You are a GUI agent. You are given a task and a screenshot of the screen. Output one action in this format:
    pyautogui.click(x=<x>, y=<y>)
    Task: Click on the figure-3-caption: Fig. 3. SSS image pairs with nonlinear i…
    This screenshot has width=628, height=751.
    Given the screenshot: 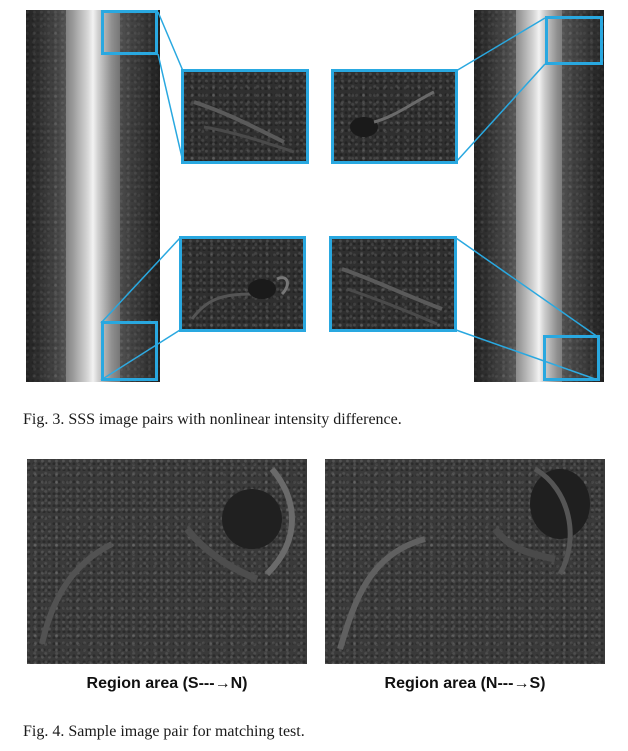 What is the action you would take?
    pyautogui.click(x=212, y=420)
    